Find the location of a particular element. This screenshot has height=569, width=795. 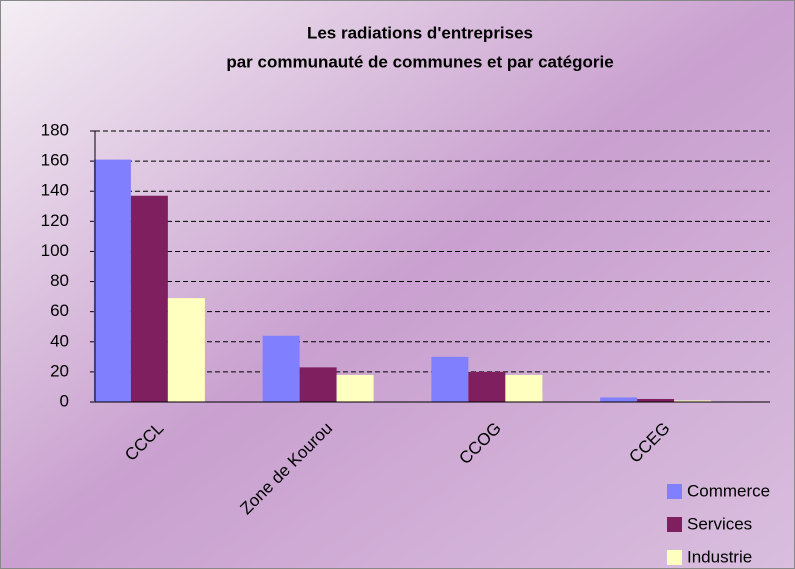

y-tick-label: 80 is located at coordinates (59, 280).